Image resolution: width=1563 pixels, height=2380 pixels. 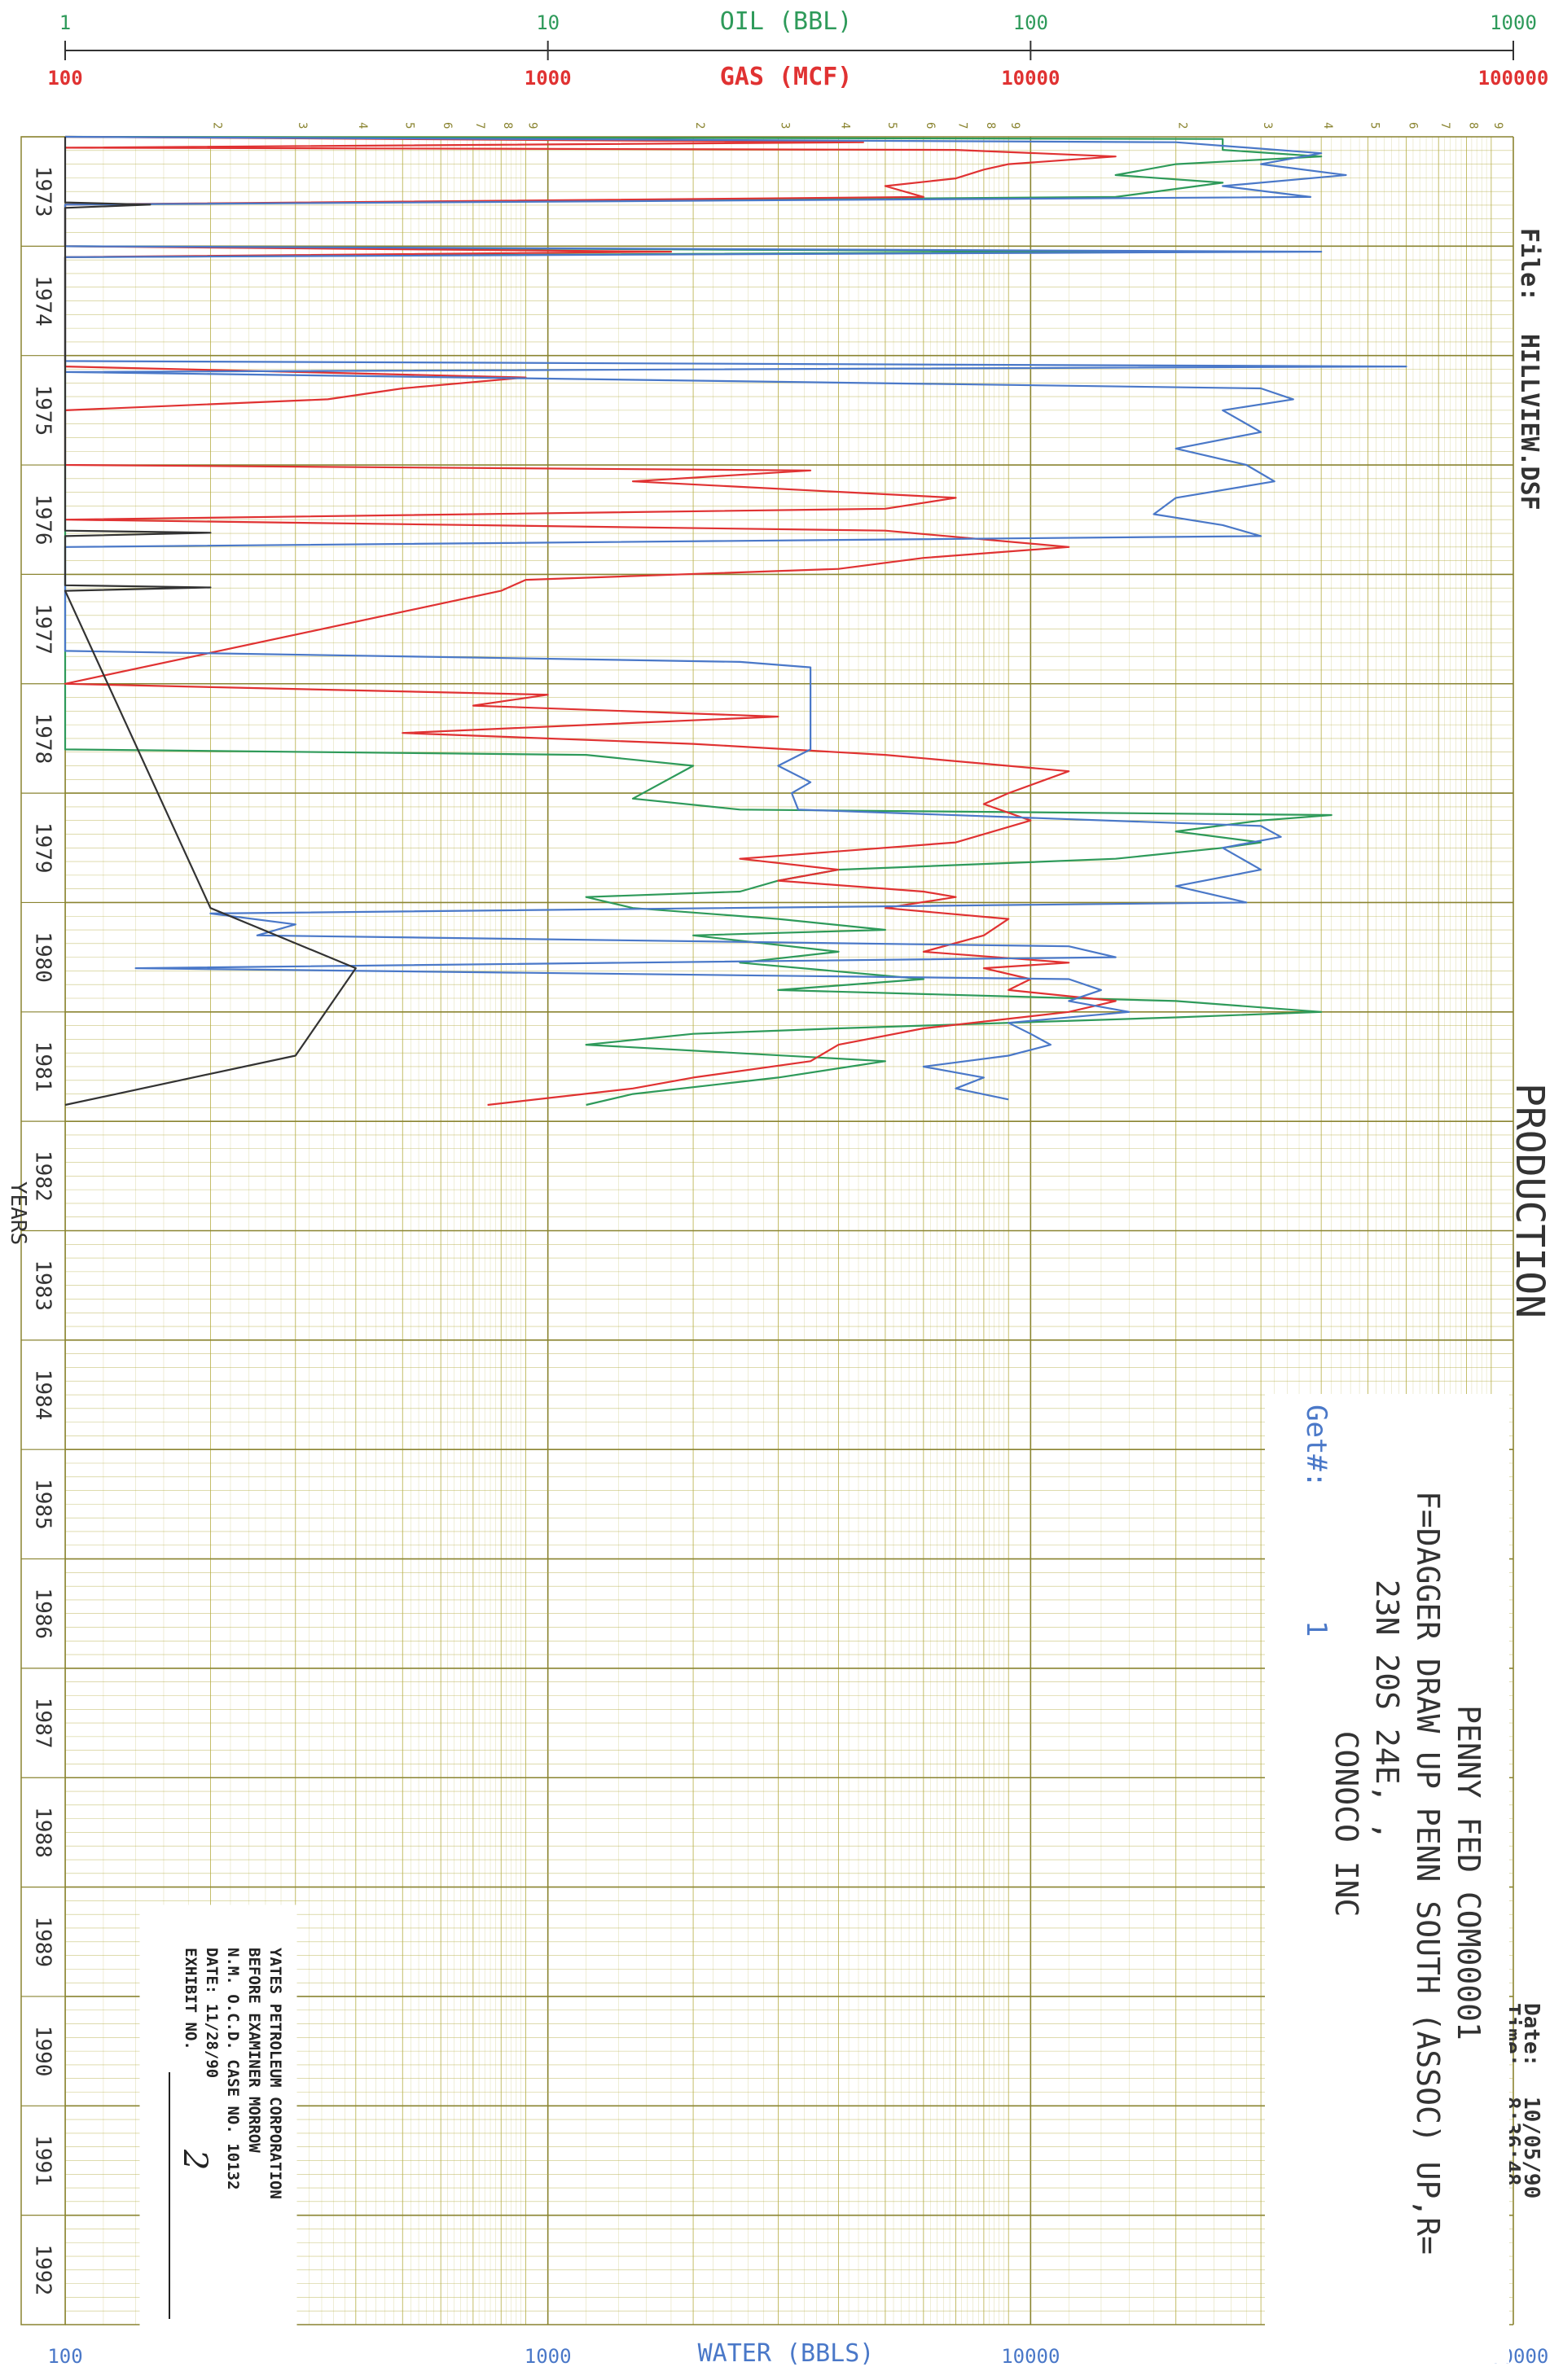 What do you see at coordinates (1346, 1825) in the screenshot?
I see `well-operator: CONOCO INC` at bounding box center [1346, 1825].